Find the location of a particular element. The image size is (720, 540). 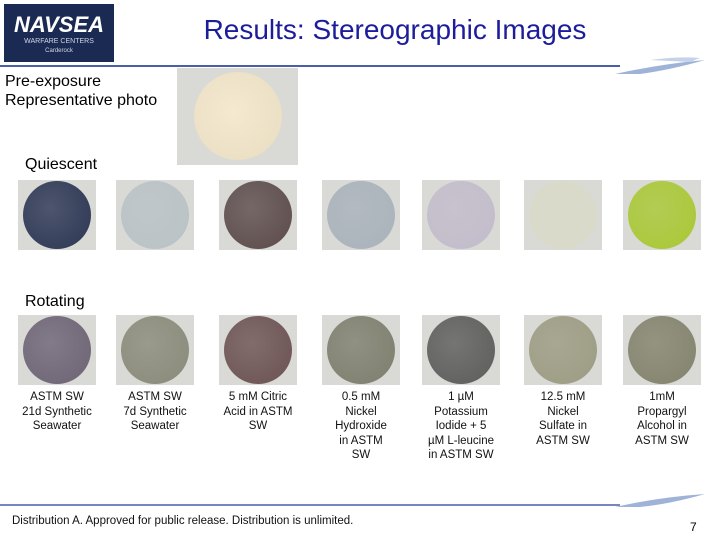

text-line: in ASTM is located at coordinates (361, 440).